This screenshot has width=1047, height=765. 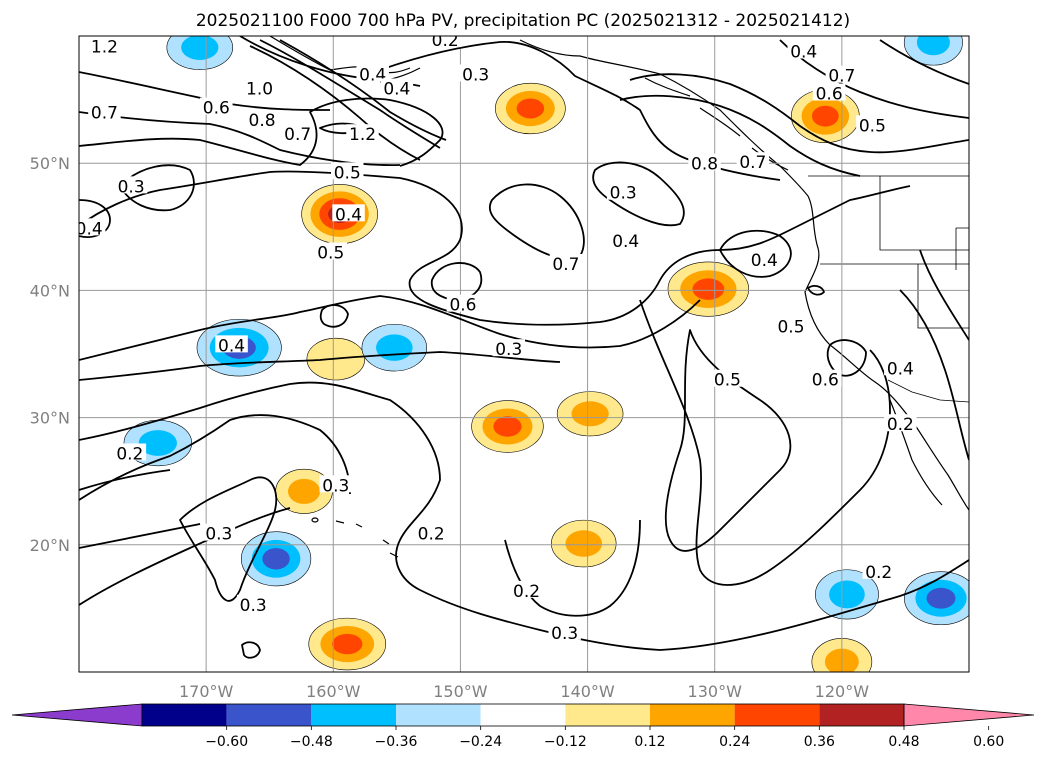 I want to click on lon-tick-label: 150°W, so click(x=460, y=691).